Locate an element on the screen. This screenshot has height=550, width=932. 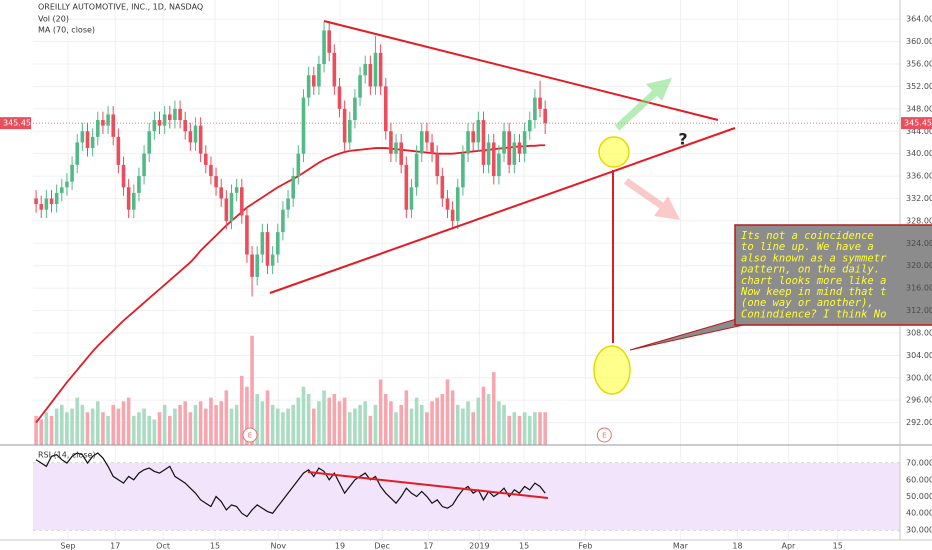
y-tick-label: 292.00 is located at coordinates (919, 422).